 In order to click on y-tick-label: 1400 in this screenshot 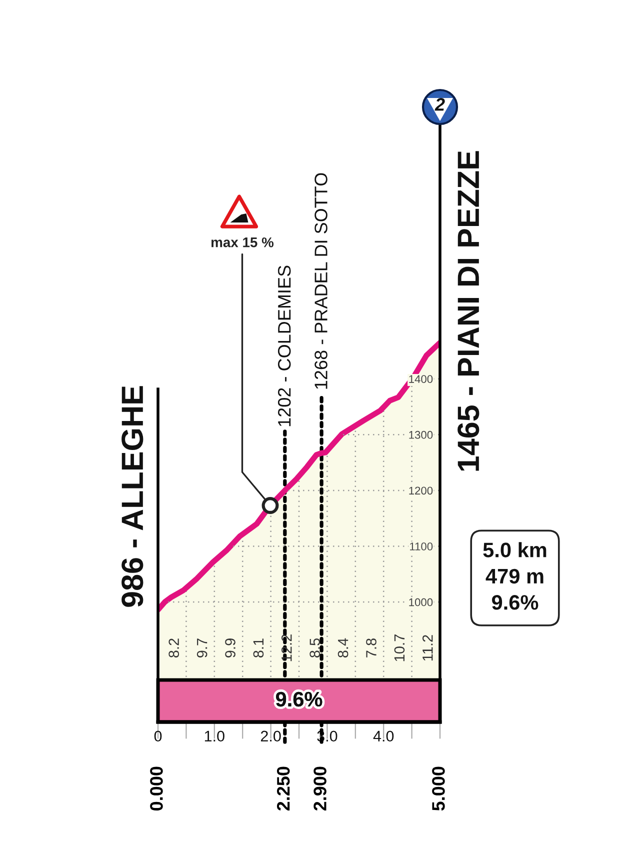, I will do `click(421, 379)`.